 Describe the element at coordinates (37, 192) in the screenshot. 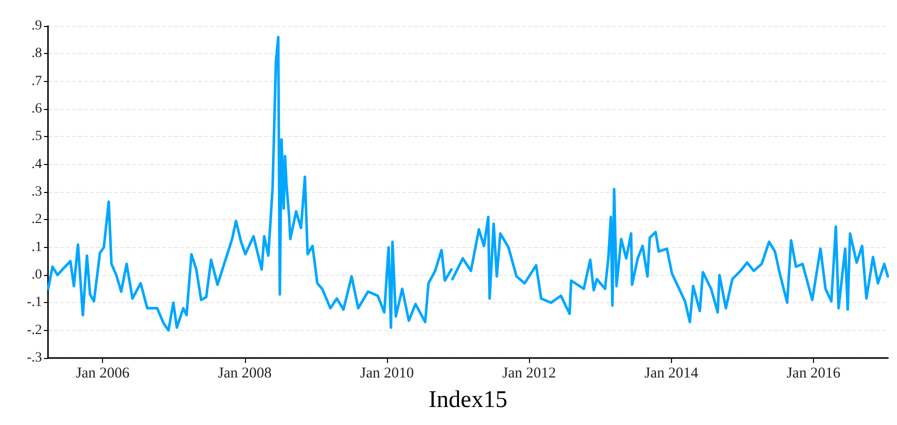

I see `y-tick-label: .3` at that location.